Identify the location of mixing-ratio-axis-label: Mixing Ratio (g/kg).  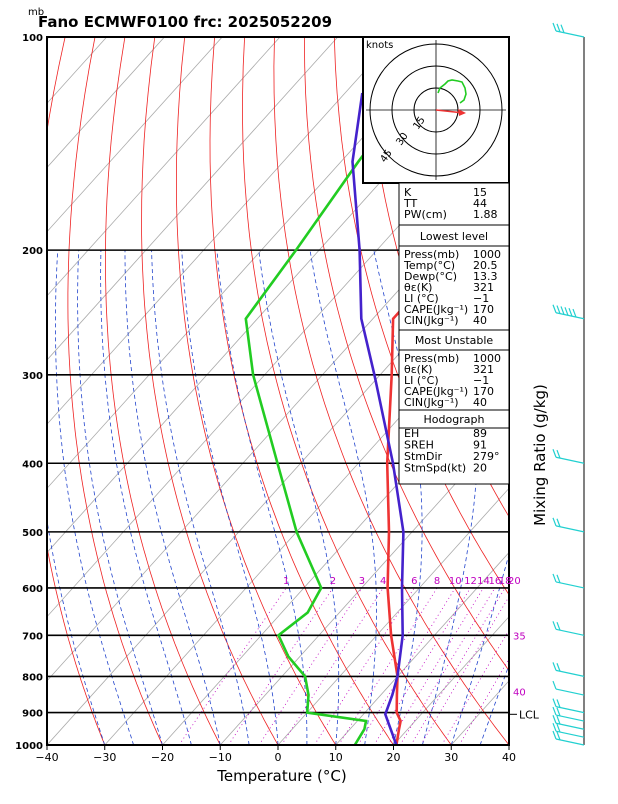
(540, 455).